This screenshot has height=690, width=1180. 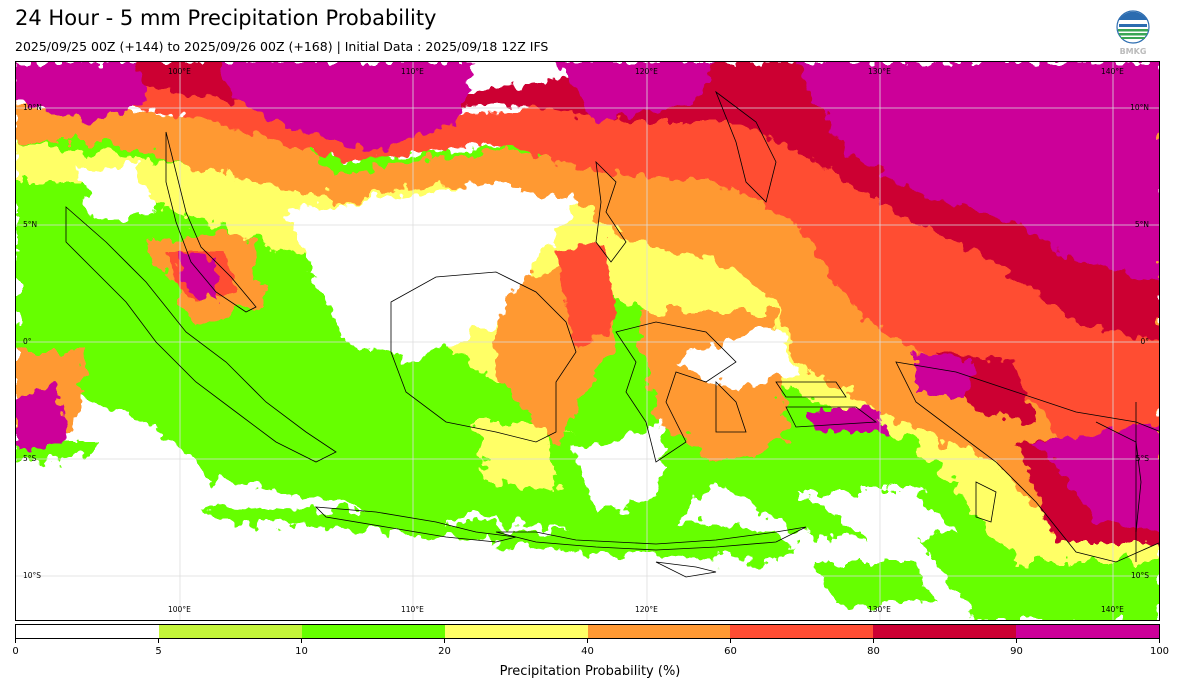 What do you see at coordinates (730, 651) in the screenshot?
I see `colorbar-tick-label: 60` at bounding box center [730, 651].